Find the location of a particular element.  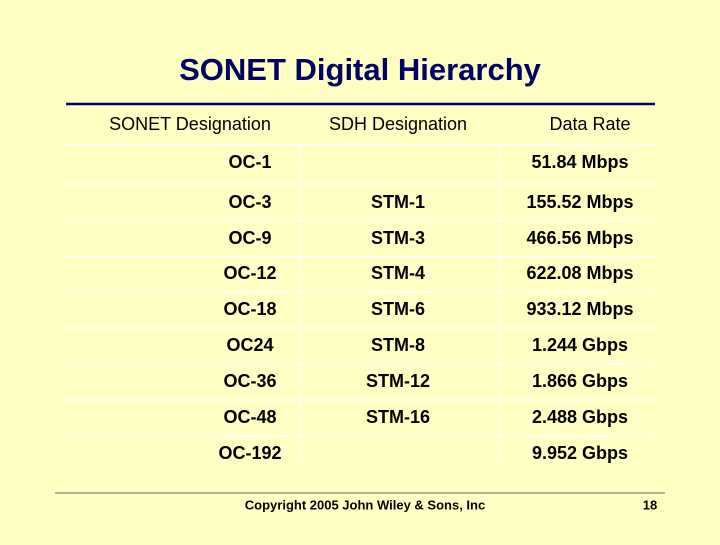

table-cell: OC-1 is located at coordinates (249, 162).